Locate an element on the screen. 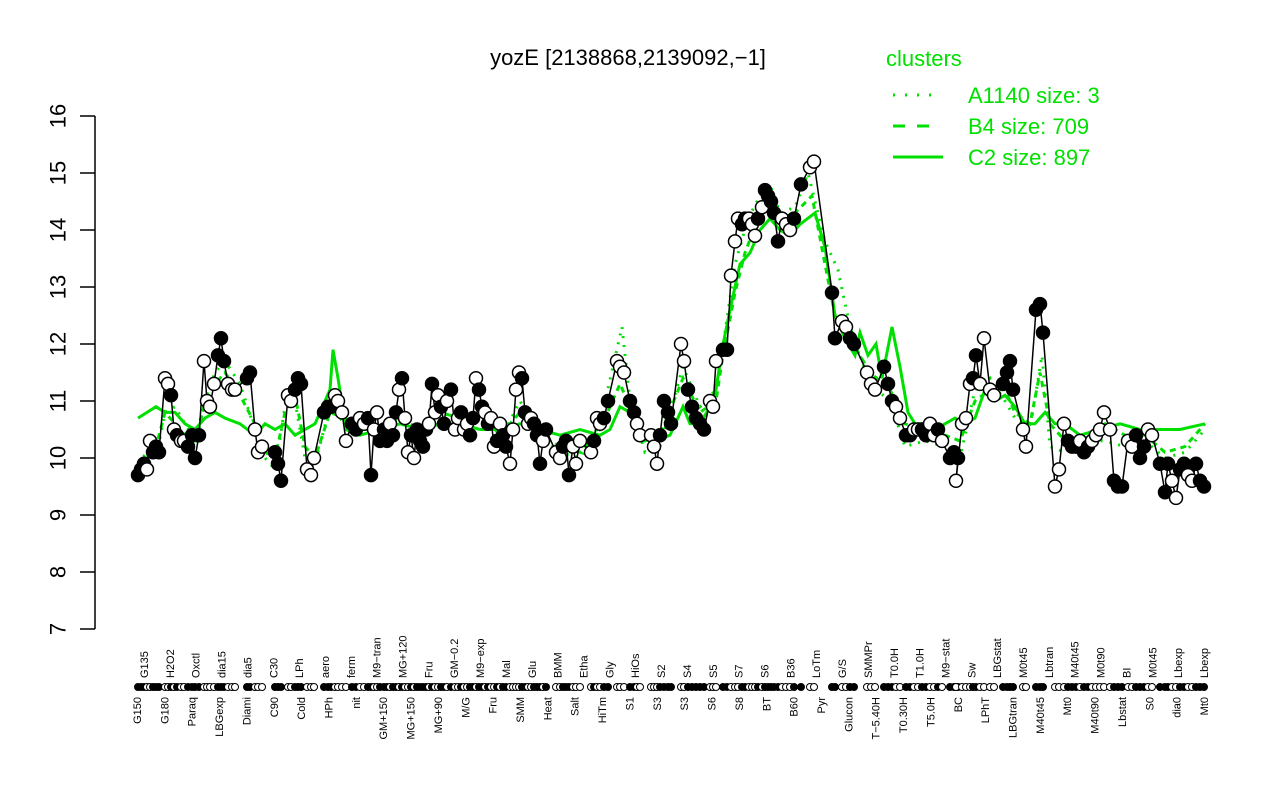  x-label-bottom: LPhT is located at coordinates (986, 710).